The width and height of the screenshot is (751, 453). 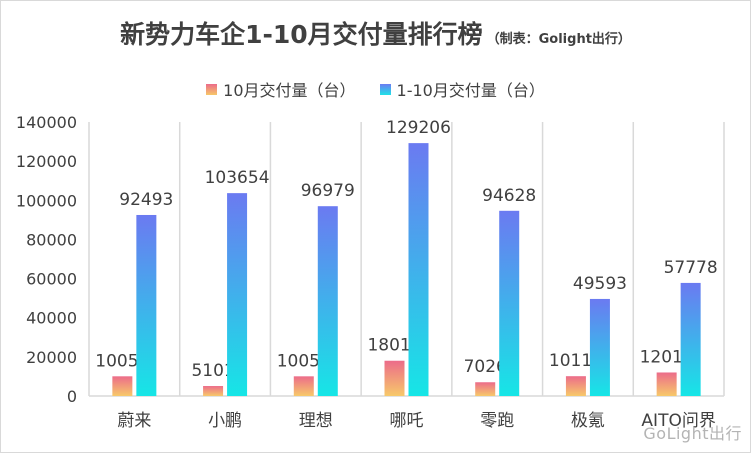 I want to click on x-tick-label: 极氪, so click(x=588, y=421).